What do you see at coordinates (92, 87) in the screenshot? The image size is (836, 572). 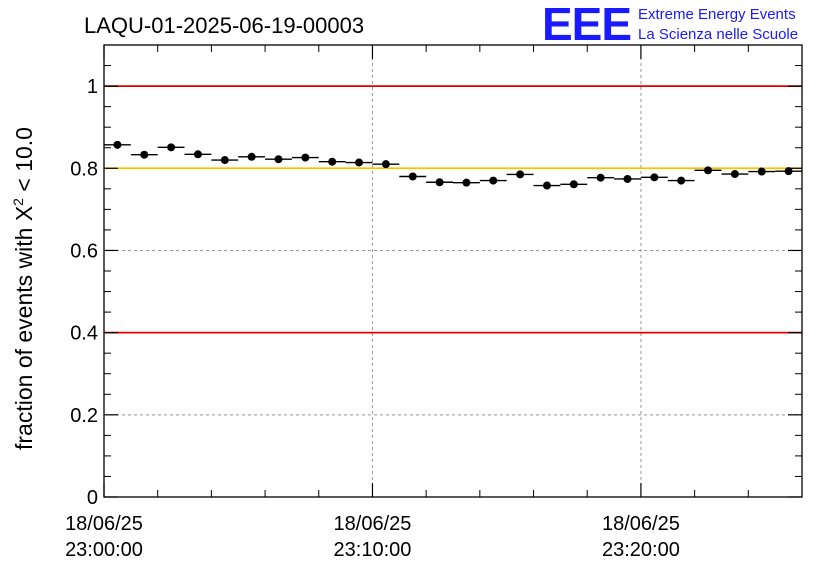 I see `y-tick-label: 1` at bounding box center [92, 87].